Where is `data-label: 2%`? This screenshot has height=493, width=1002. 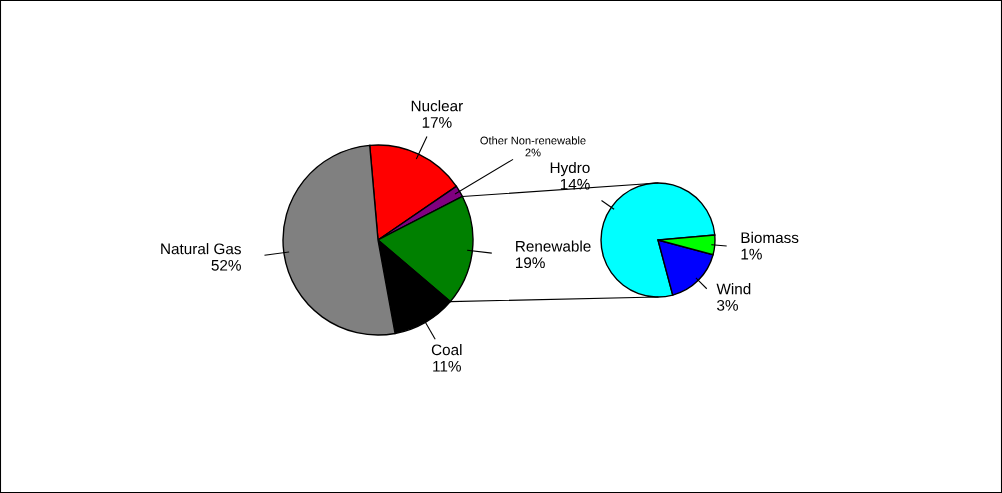 data-label: 2% is located at coordinates (533, 152).